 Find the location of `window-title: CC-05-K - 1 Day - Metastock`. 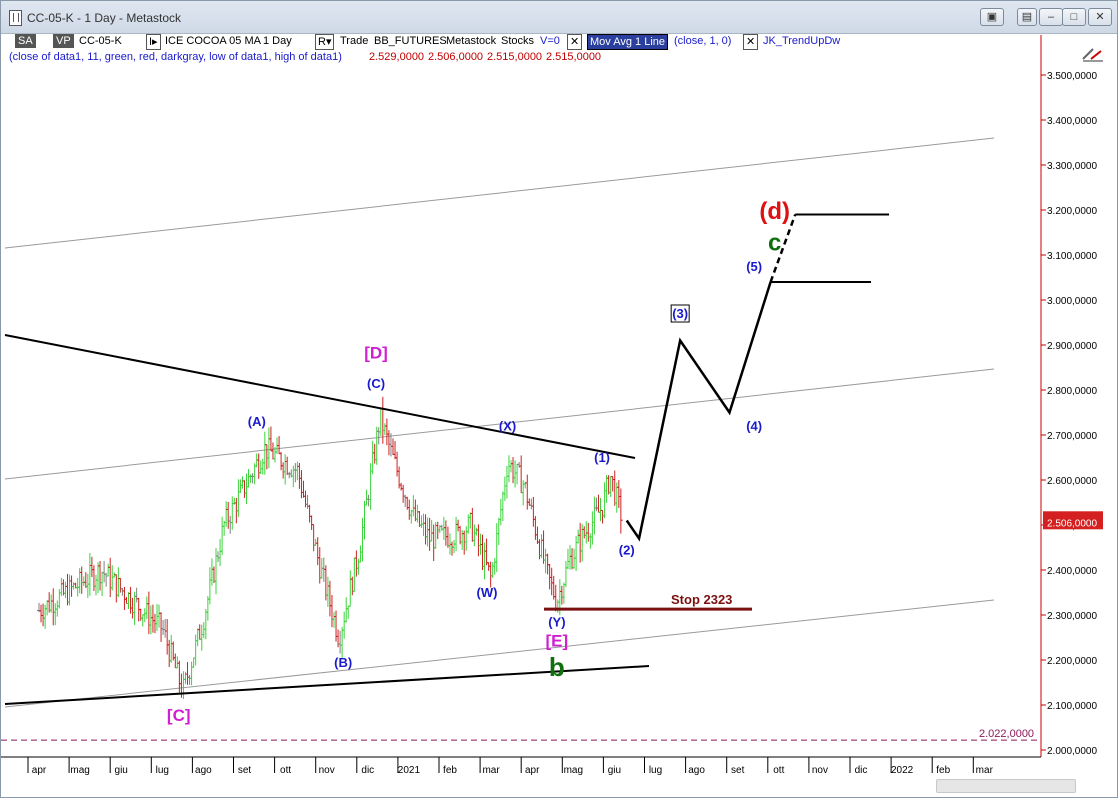

window-title: CC-05-K - 1 Day - Metastock is located at coordinates (104, 18).